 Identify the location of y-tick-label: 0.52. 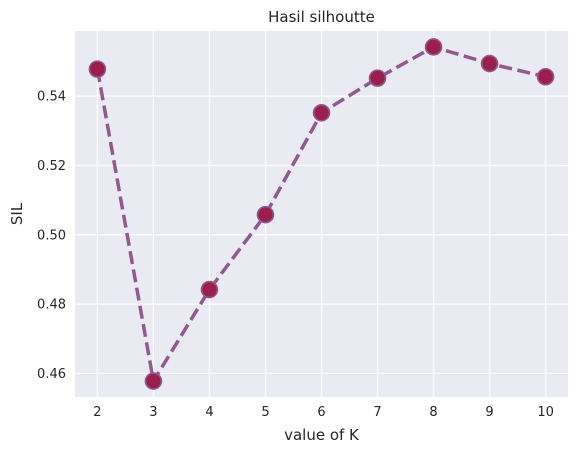
(51, 166).